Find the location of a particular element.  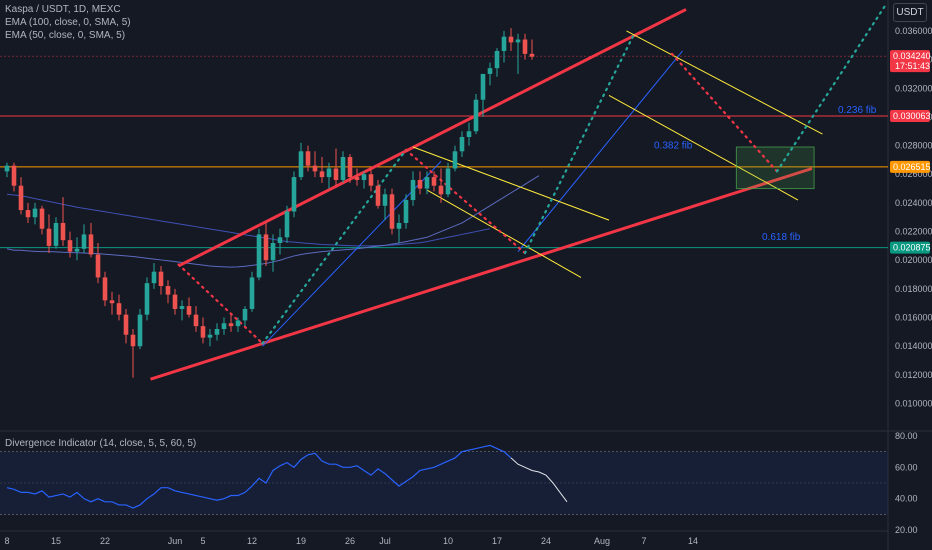

fib-annotation: 0.236 fib is located at coordinates (857, 110).